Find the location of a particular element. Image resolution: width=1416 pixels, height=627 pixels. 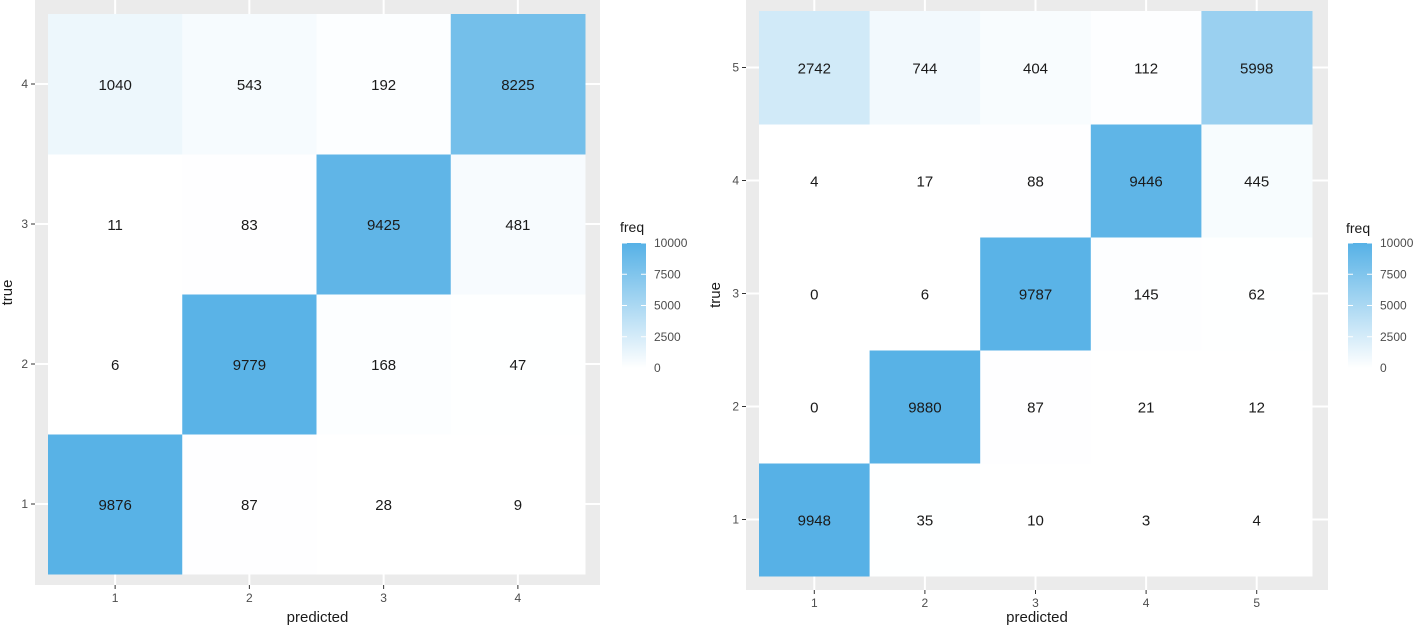

y-tick-label: 2 is located at coordinates (24, 364).